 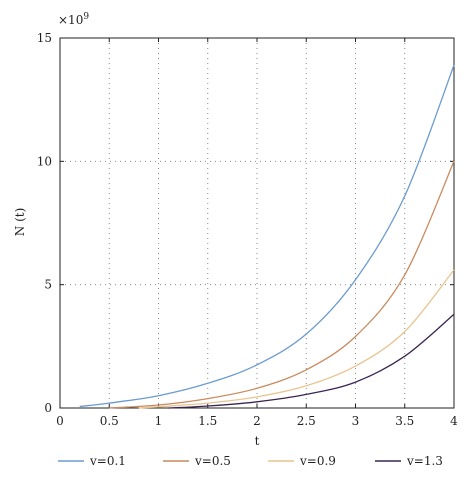 What do you see at coordinates (454, 421) in the screenshot?
I see `x-tick-label: 4` at bounding box center [454, 421].